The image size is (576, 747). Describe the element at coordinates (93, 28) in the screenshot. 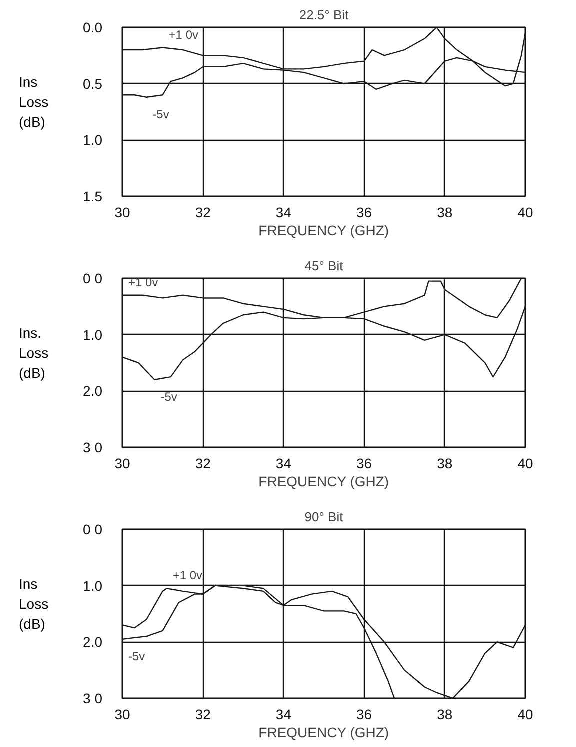

I see `y-tick-label: 0.0` at that location.